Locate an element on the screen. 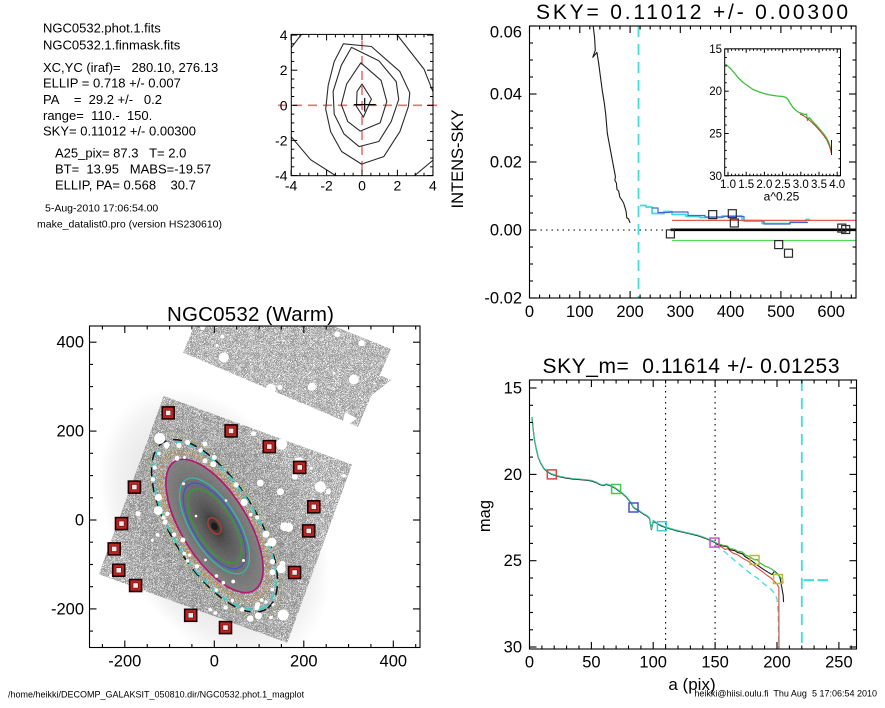 This screenshot has height=708, width=885. svg-text: ELLIP = 0.718 +/- 0.007 is located at coordinates (112, 83).